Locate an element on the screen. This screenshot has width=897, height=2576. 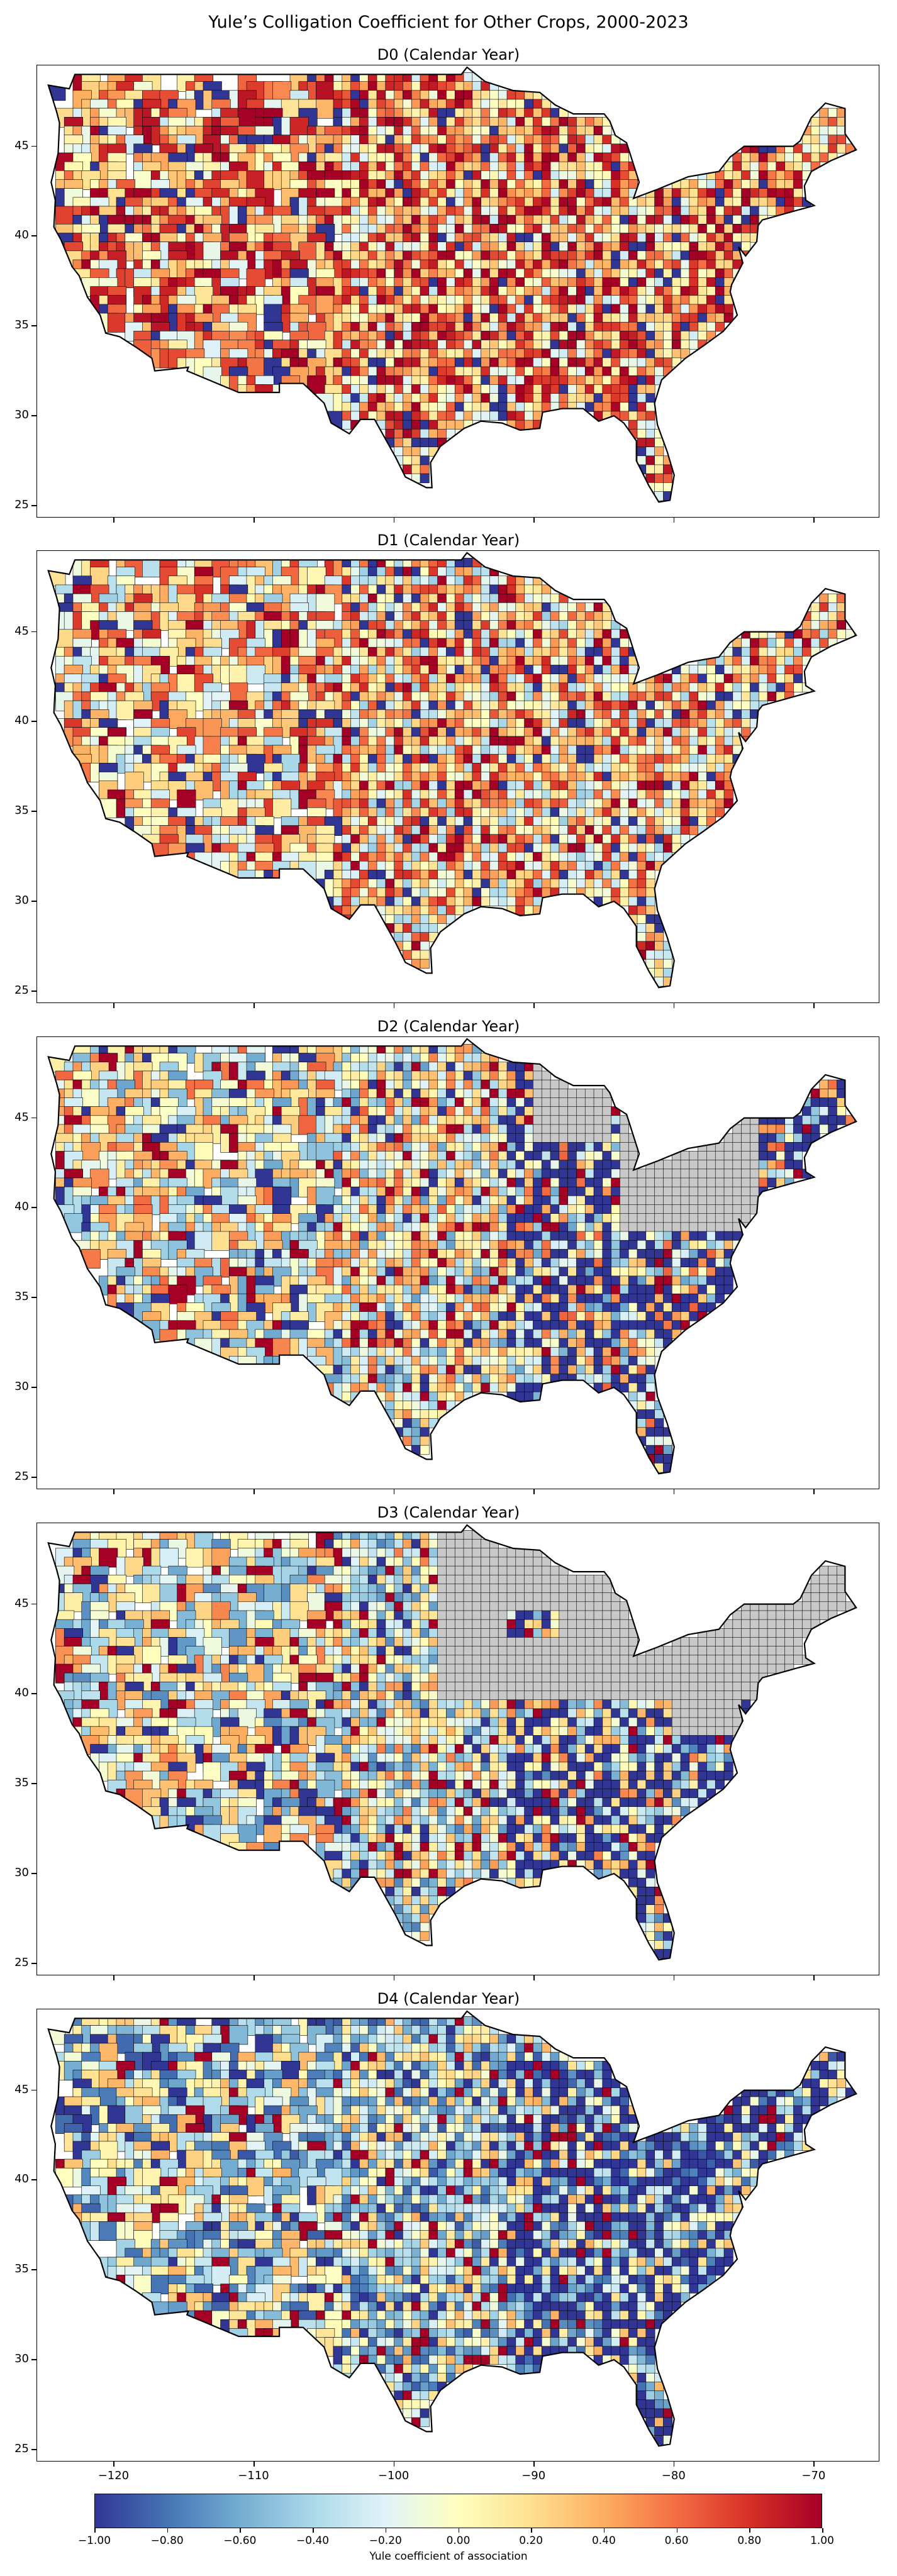
colorbar-tick-label: −1.00 is located at coordinates (94, 2540).